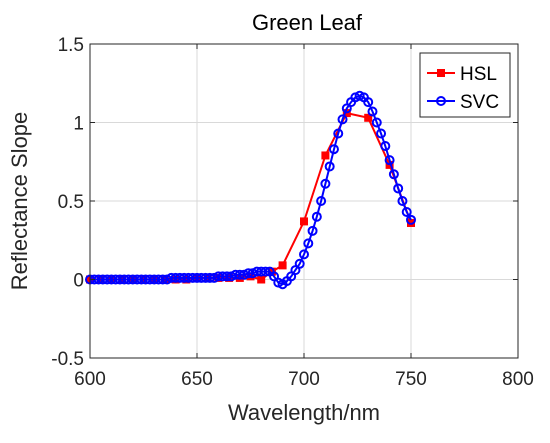 The width and height of the screenshot is (550, 443). I want to click on legend-marker-svc, so click(441, 101).